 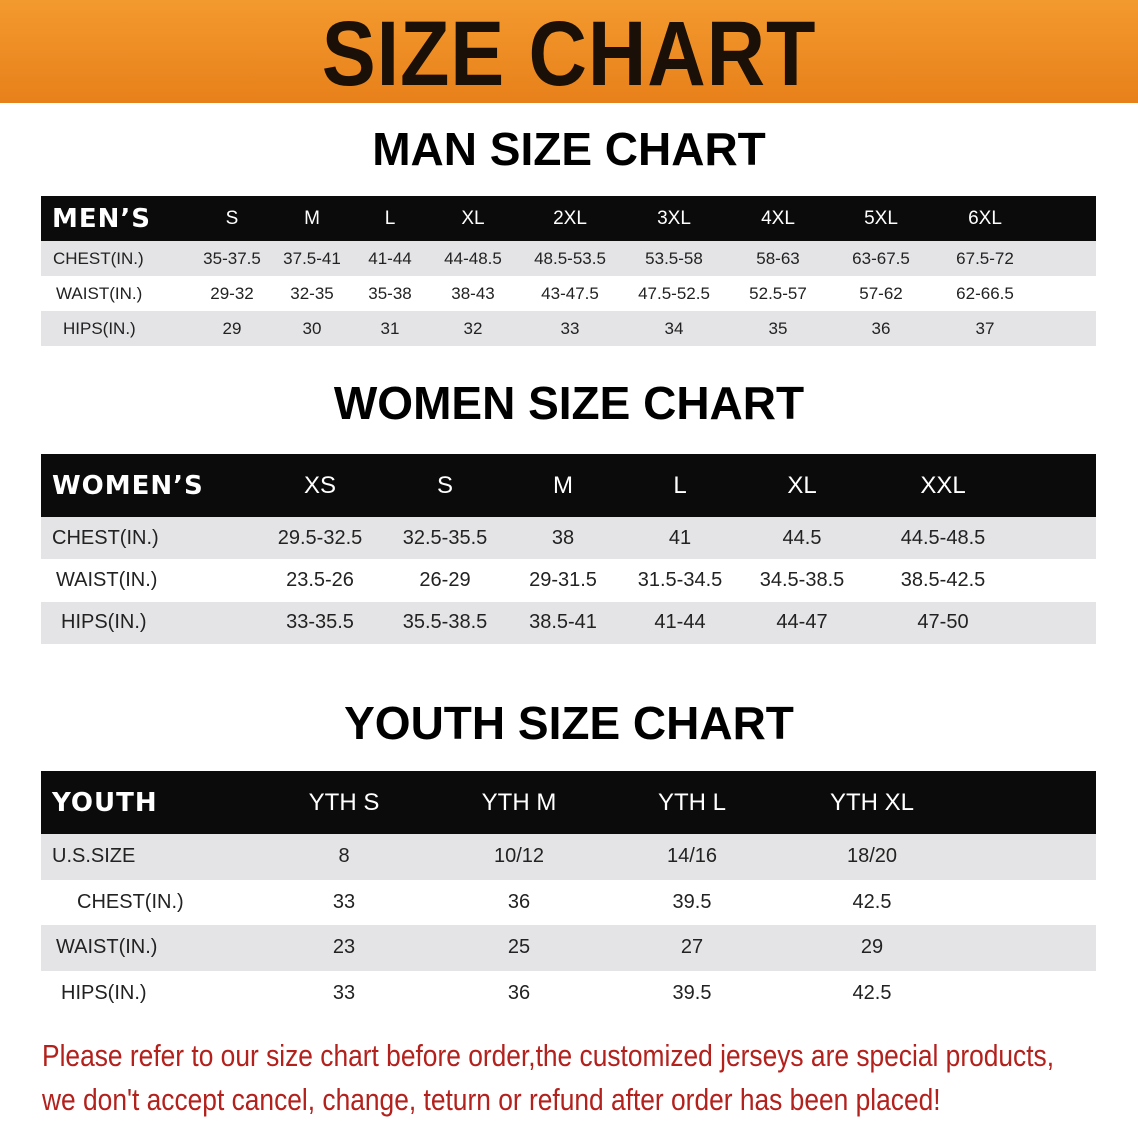 I want to click on measure-value: 44-47, so click(x=802, y=622).